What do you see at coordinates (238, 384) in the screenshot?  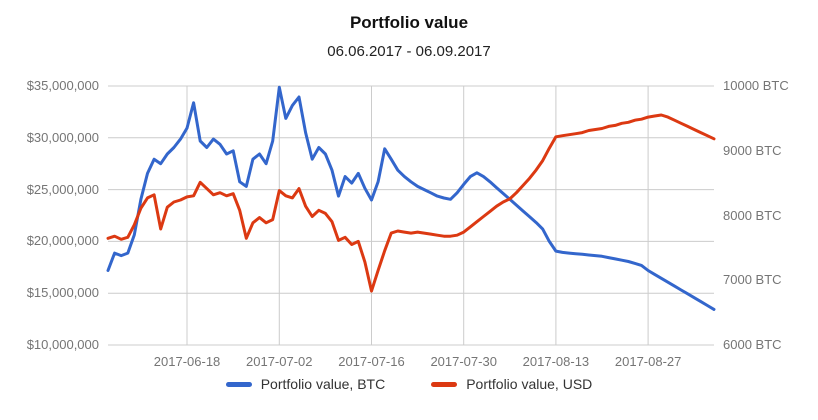 I see `legend-swatch-btc` at bounding box center [238, 384].